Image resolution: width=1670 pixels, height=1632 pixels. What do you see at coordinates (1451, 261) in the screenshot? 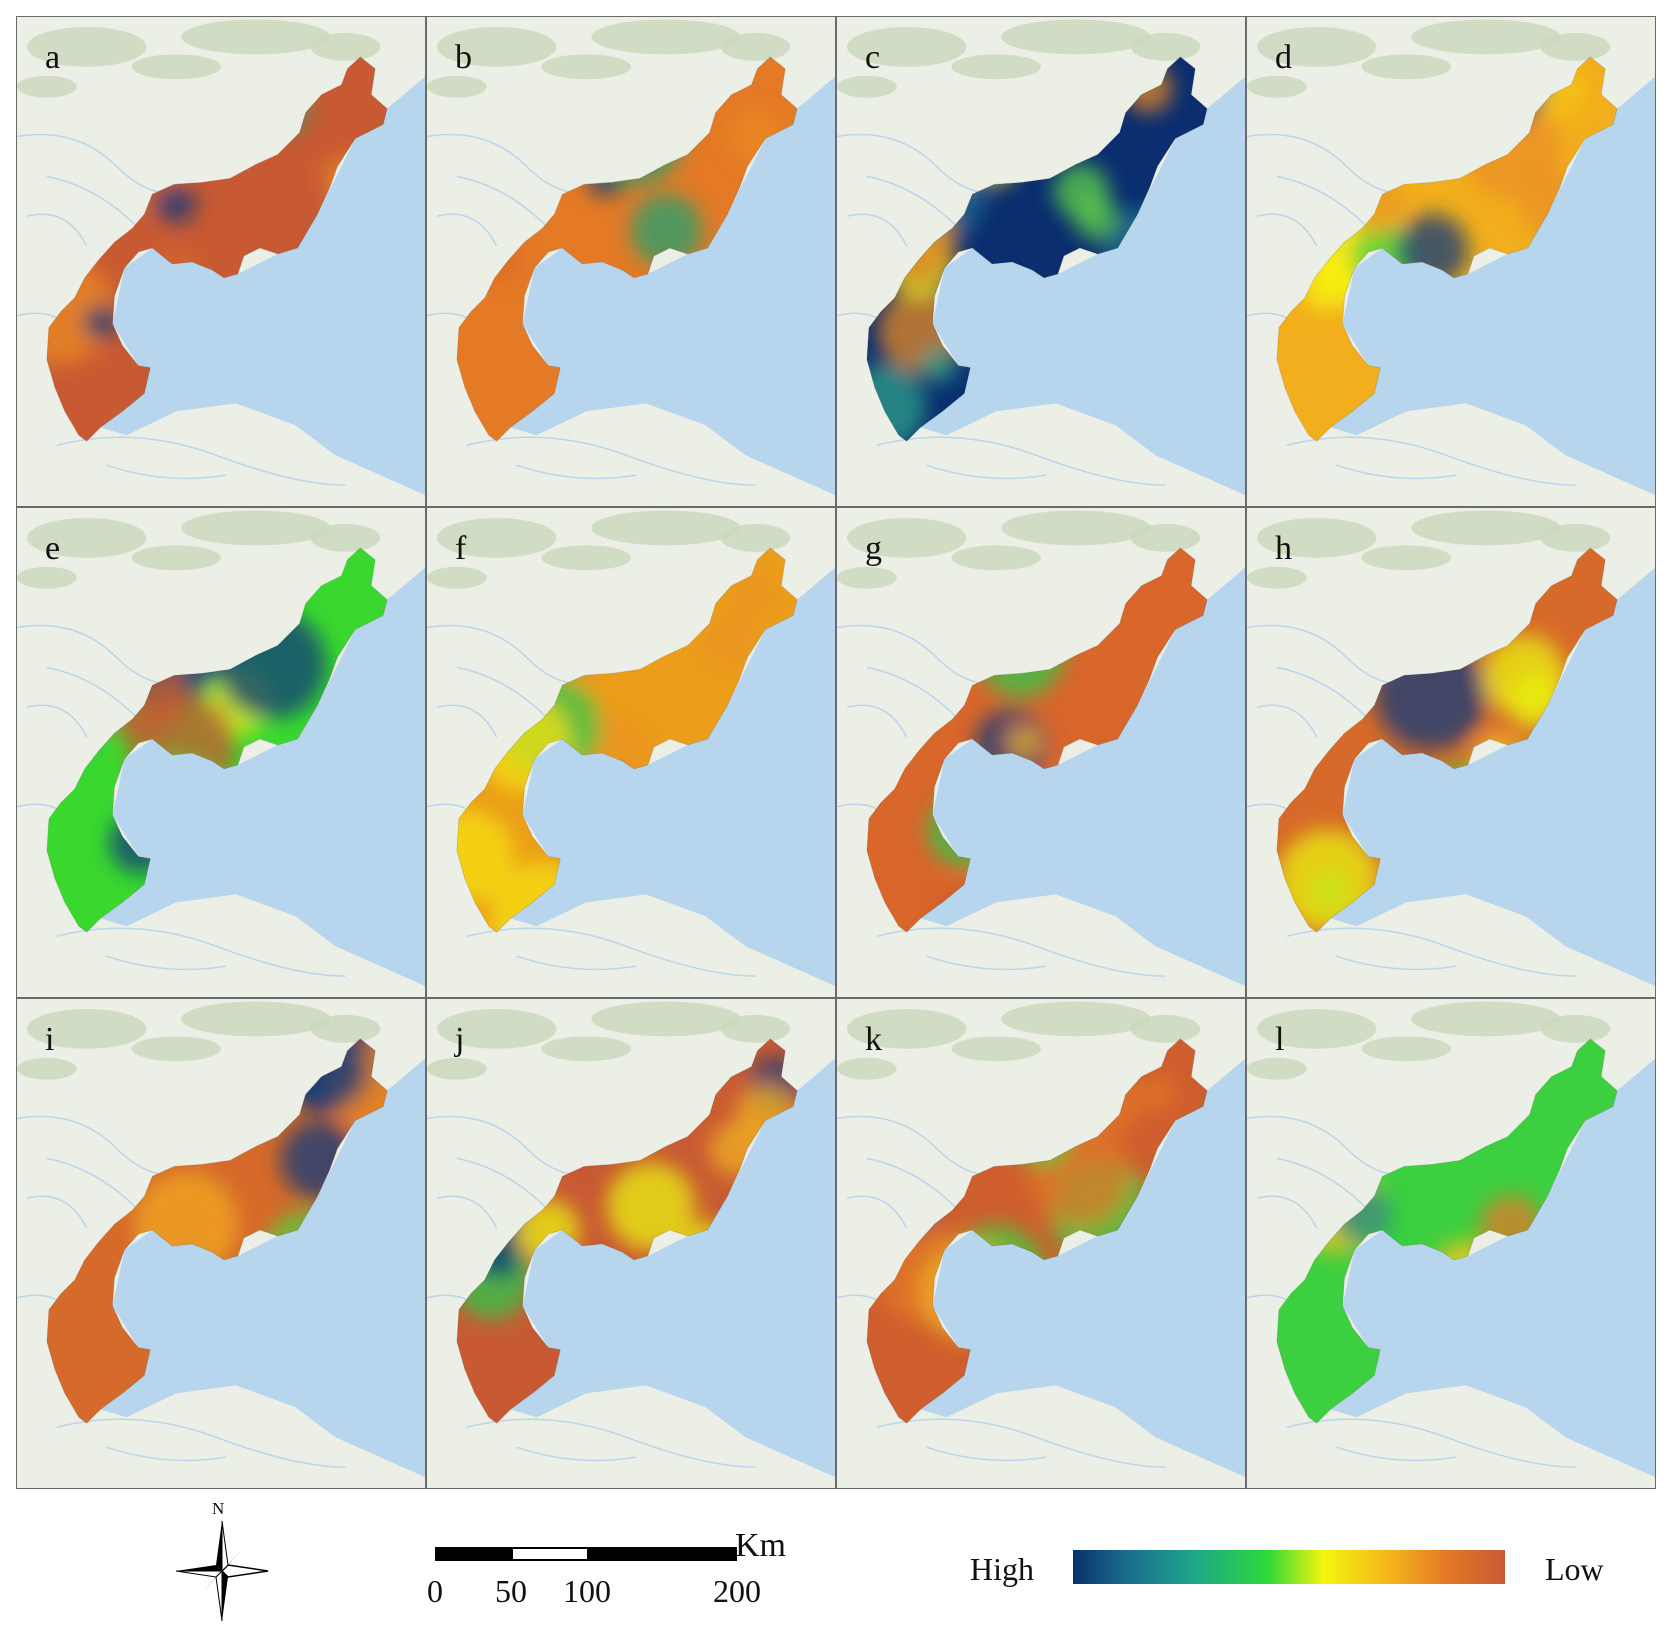
I see `map-panel-d: d` at bounding box center [1451, 261].